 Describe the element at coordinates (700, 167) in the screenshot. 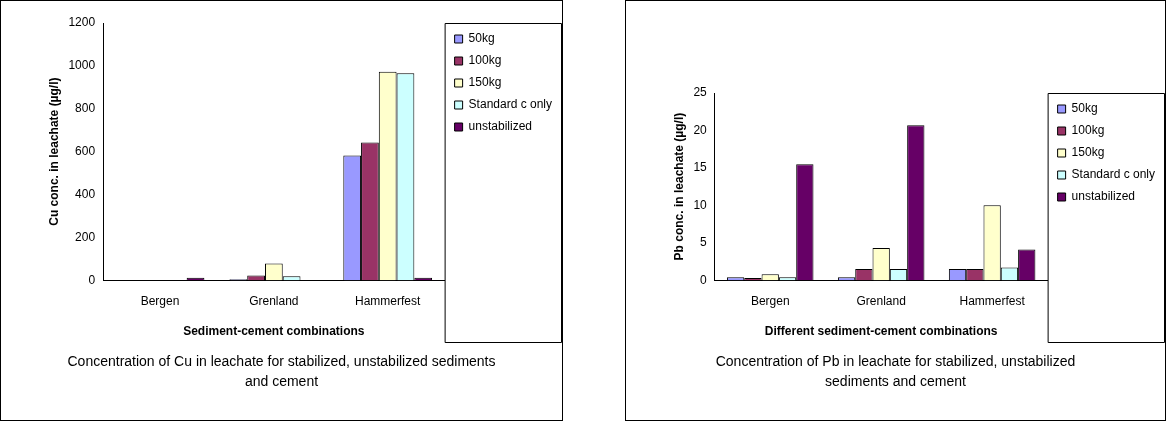

I see `y-tick-label: 15` at that location.